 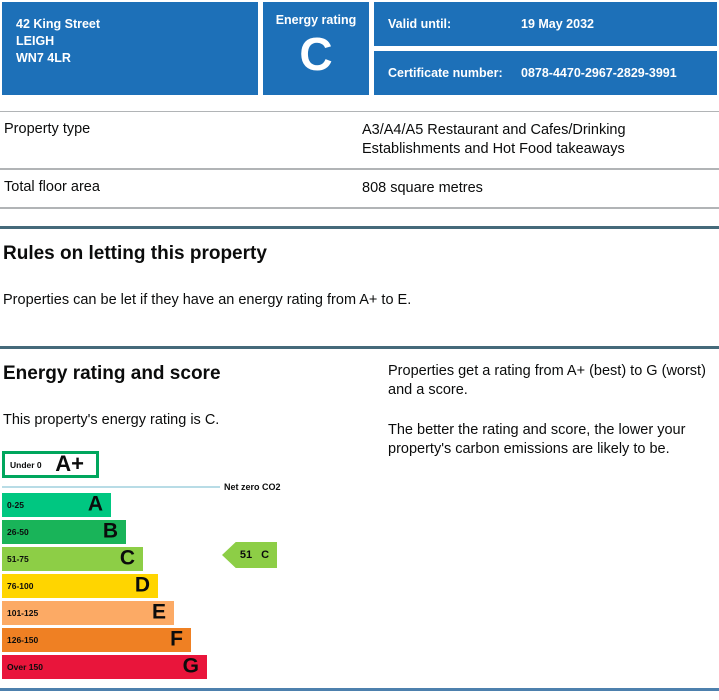 I want to click on band-range-label: 51-75, so click(x=18, y=559).